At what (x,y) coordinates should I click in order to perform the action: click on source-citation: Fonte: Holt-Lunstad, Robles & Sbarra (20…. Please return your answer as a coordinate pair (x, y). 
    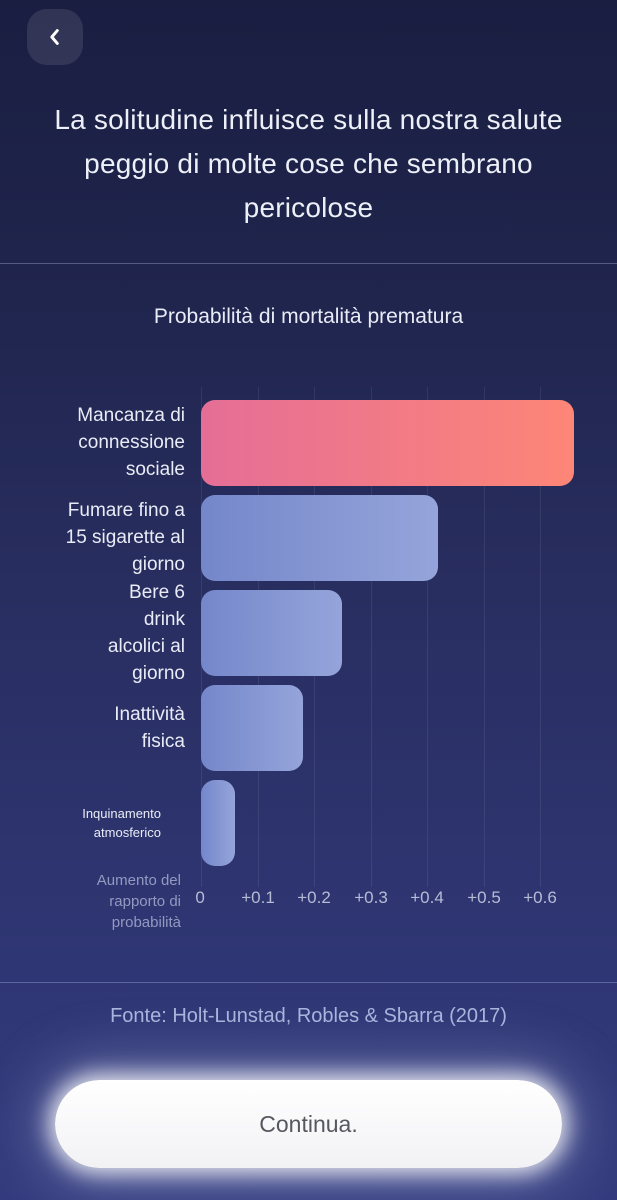
    Looking at the image, I should click on (308, 1016).